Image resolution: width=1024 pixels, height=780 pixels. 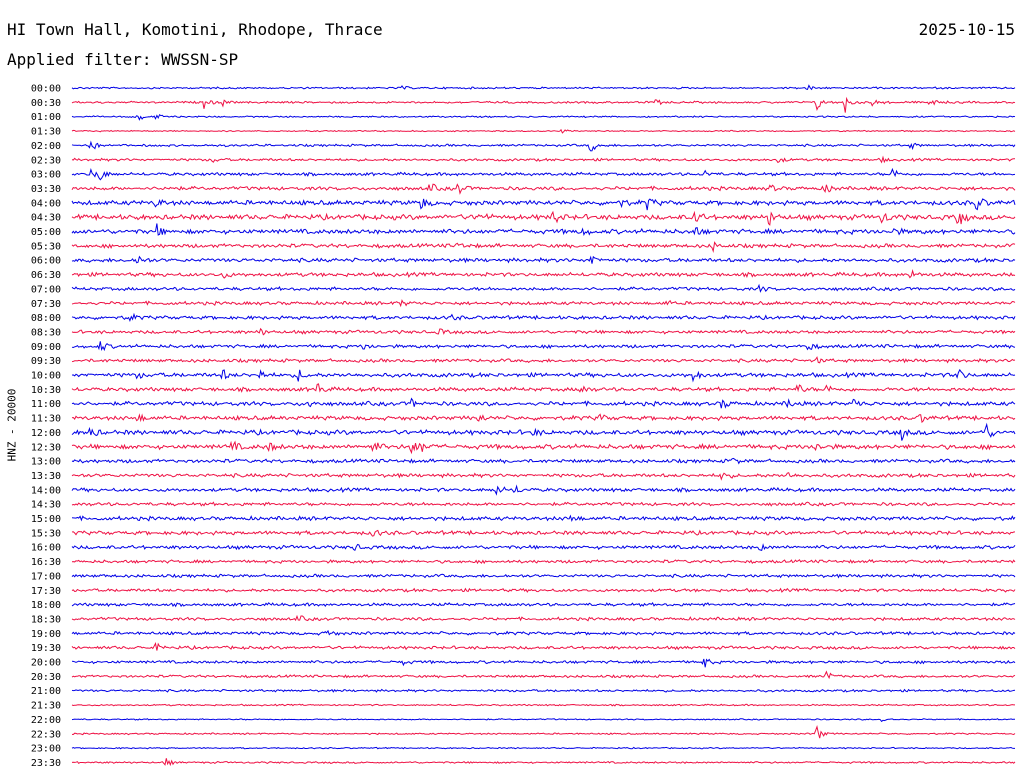 What do you see at coordinates (46, 619) in the screenshot?
I see `time-label: 18:30` at bounding box center [46, 619].